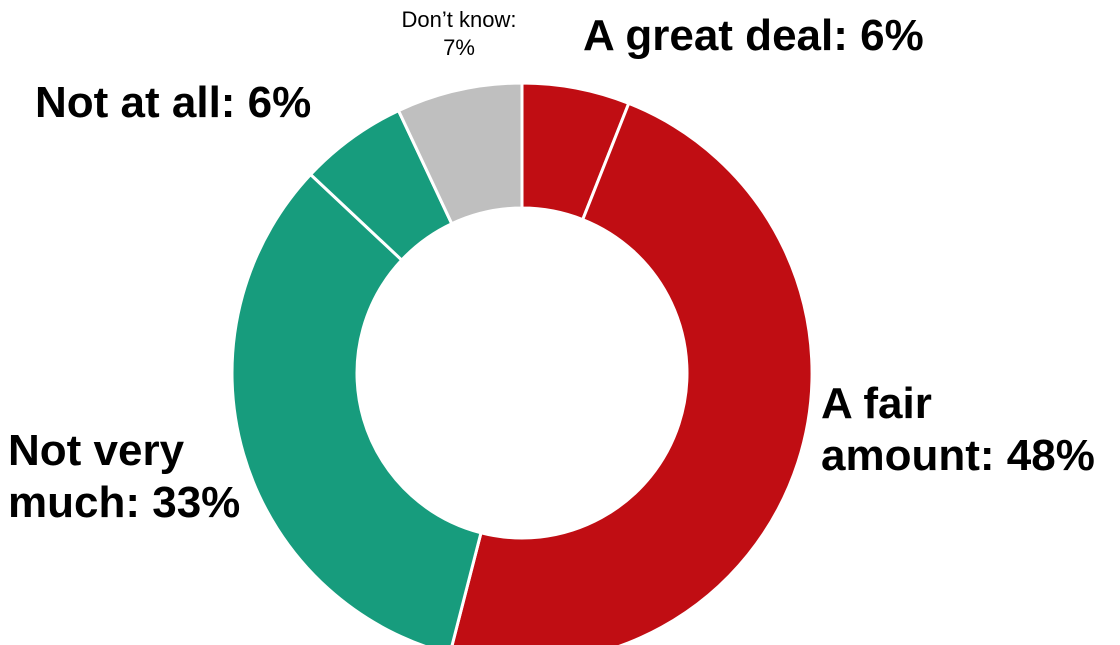 This screenshot has width=1120, height=645. What do you see at coordinates (459, 34) in the screenshot?
I see `slice-label-dont-know: Don’t know: 7%` at bounding box center [459, 34].